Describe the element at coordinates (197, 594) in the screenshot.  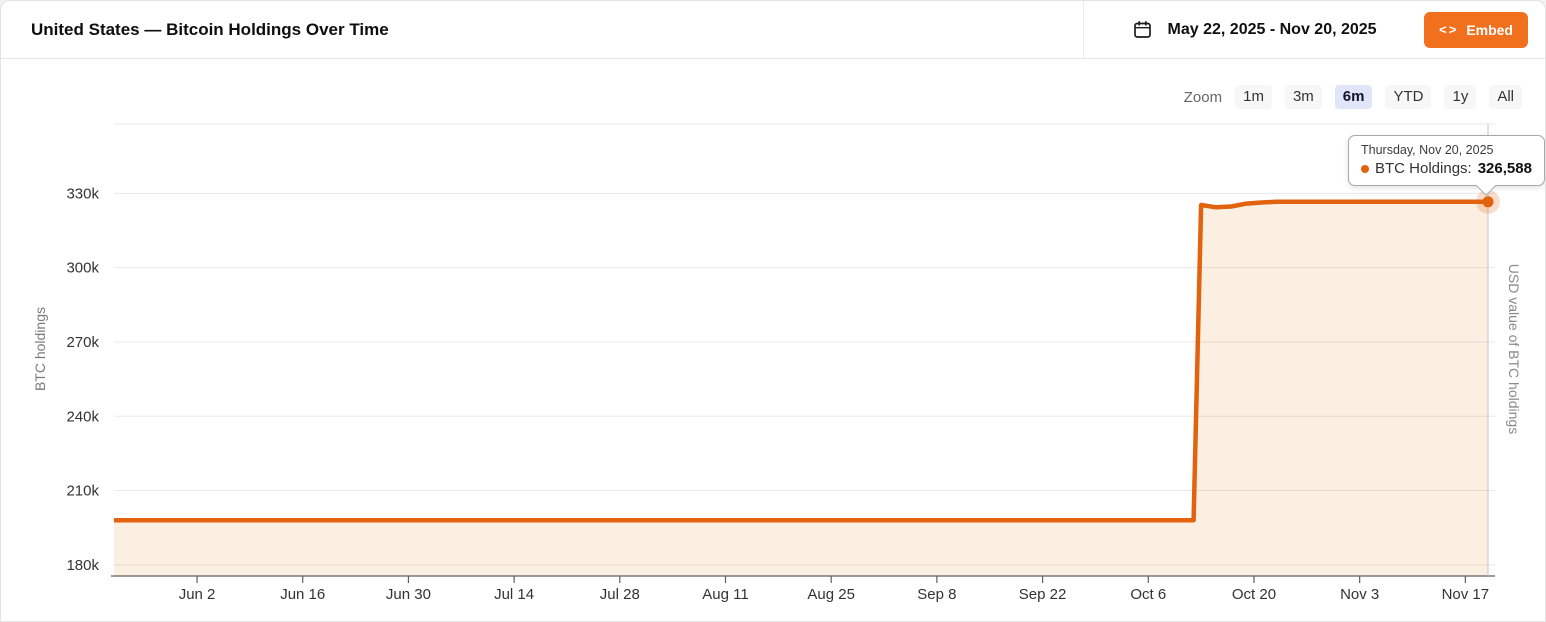
I see `x-tick-label: Jun 2` at that location.